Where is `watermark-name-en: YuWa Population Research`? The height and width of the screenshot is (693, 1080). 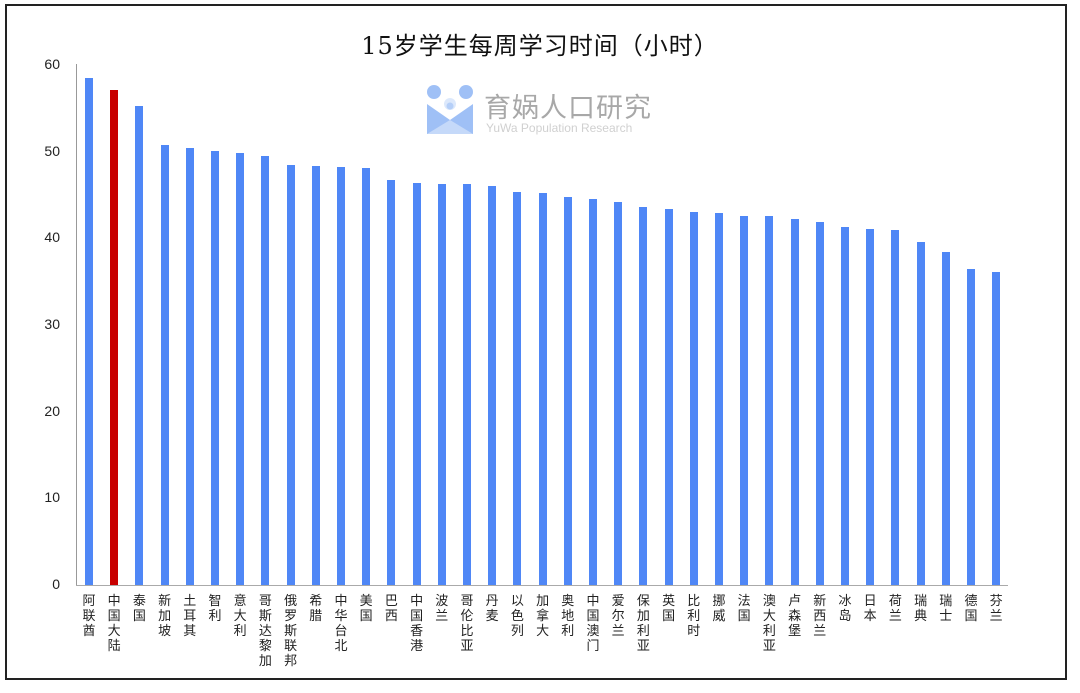 watermark-name-en: YuWa Population Research is located at coordinates (559, 128).